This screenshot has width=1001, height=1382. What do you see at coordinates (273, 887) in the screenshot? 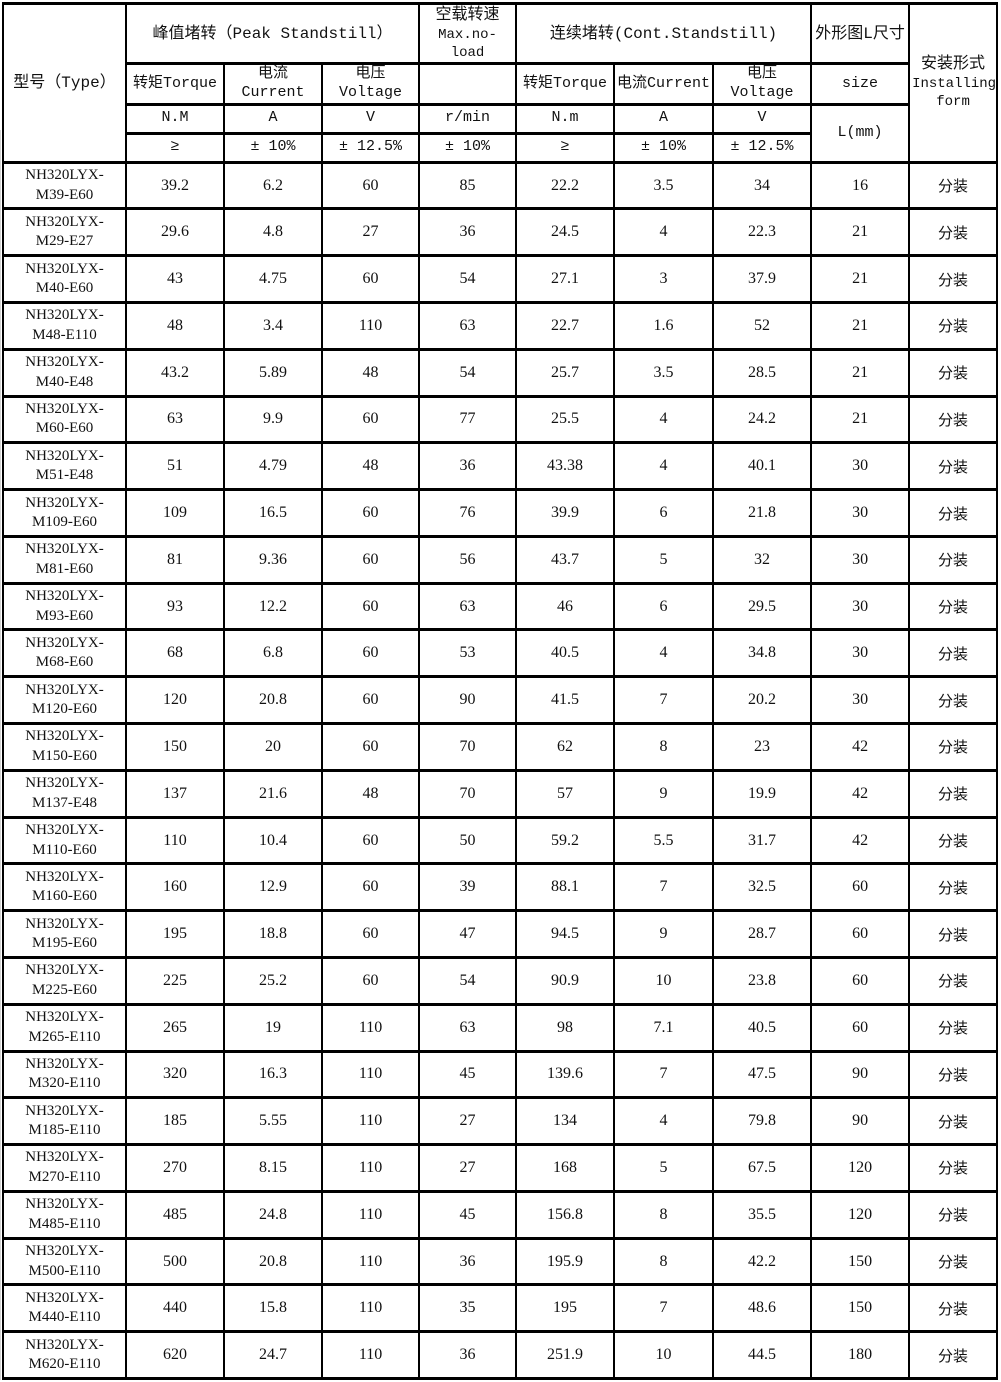
I see `cell-peak-current: 12.9` at bounding box center [273, 887].